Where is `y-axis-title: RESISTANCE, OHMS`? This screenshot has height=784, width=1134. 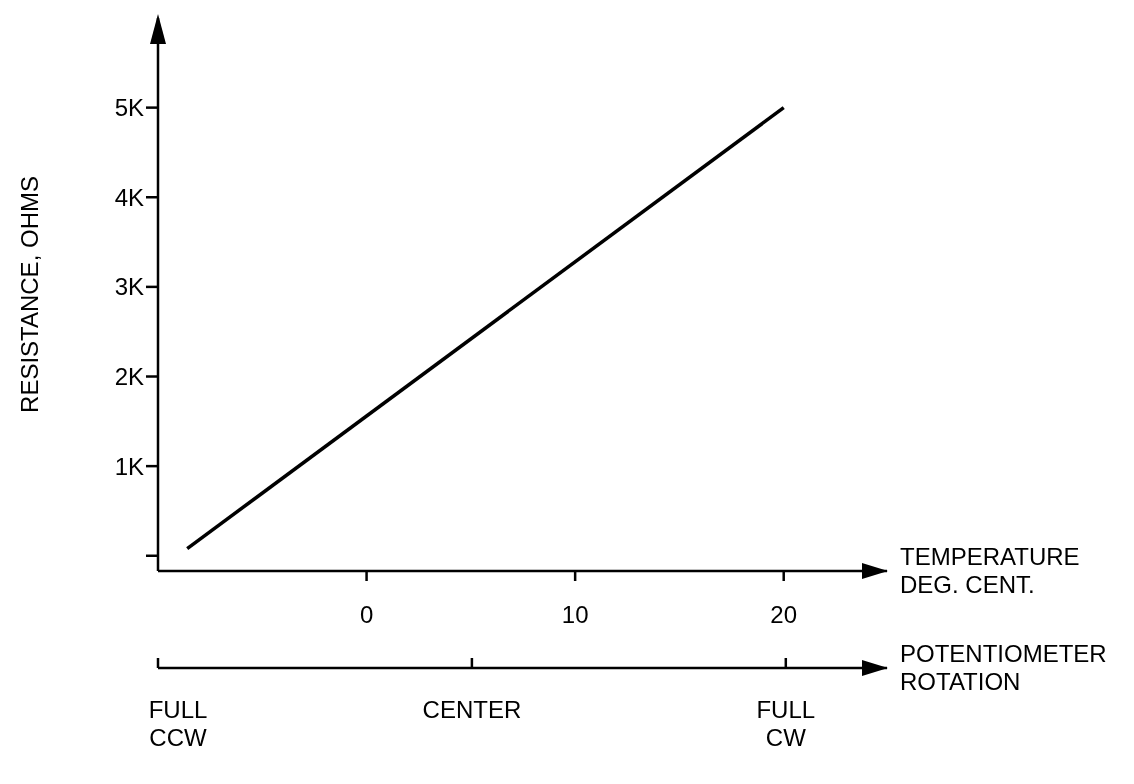
y-axis-title: RESISTANCE, OHMS is located at coordinates (29, 294).